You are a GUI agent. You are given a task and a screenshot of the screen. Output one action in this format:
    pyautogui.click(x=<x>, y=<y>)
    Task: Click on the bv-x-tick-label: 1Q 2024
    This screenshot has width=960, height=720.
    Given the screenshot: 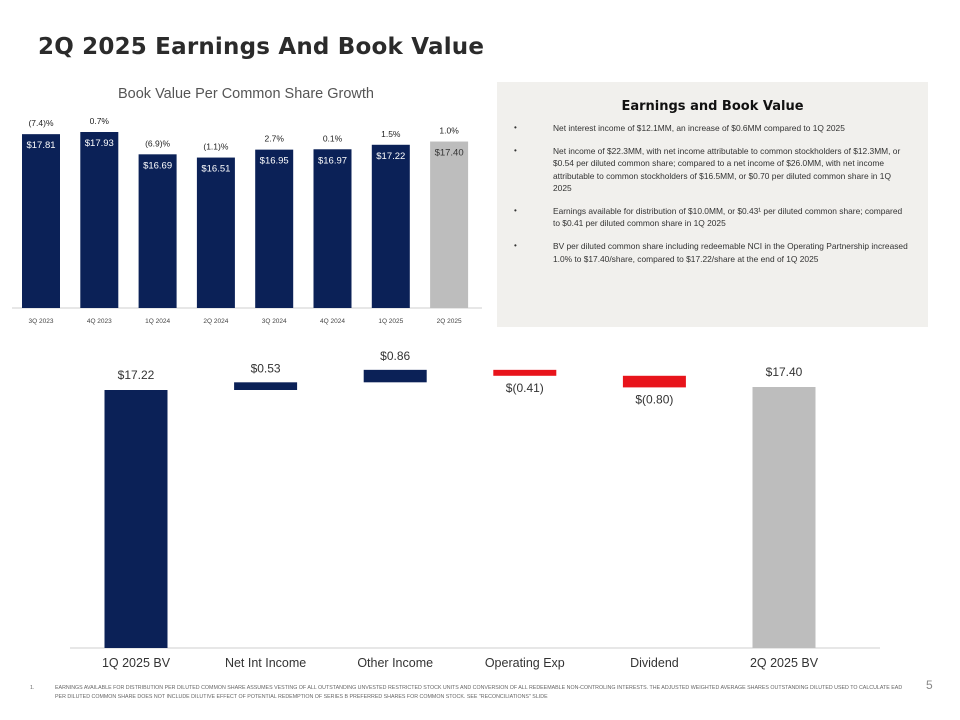 What is the action you would take?
    pyautogui.click(x=157, y=321)
    